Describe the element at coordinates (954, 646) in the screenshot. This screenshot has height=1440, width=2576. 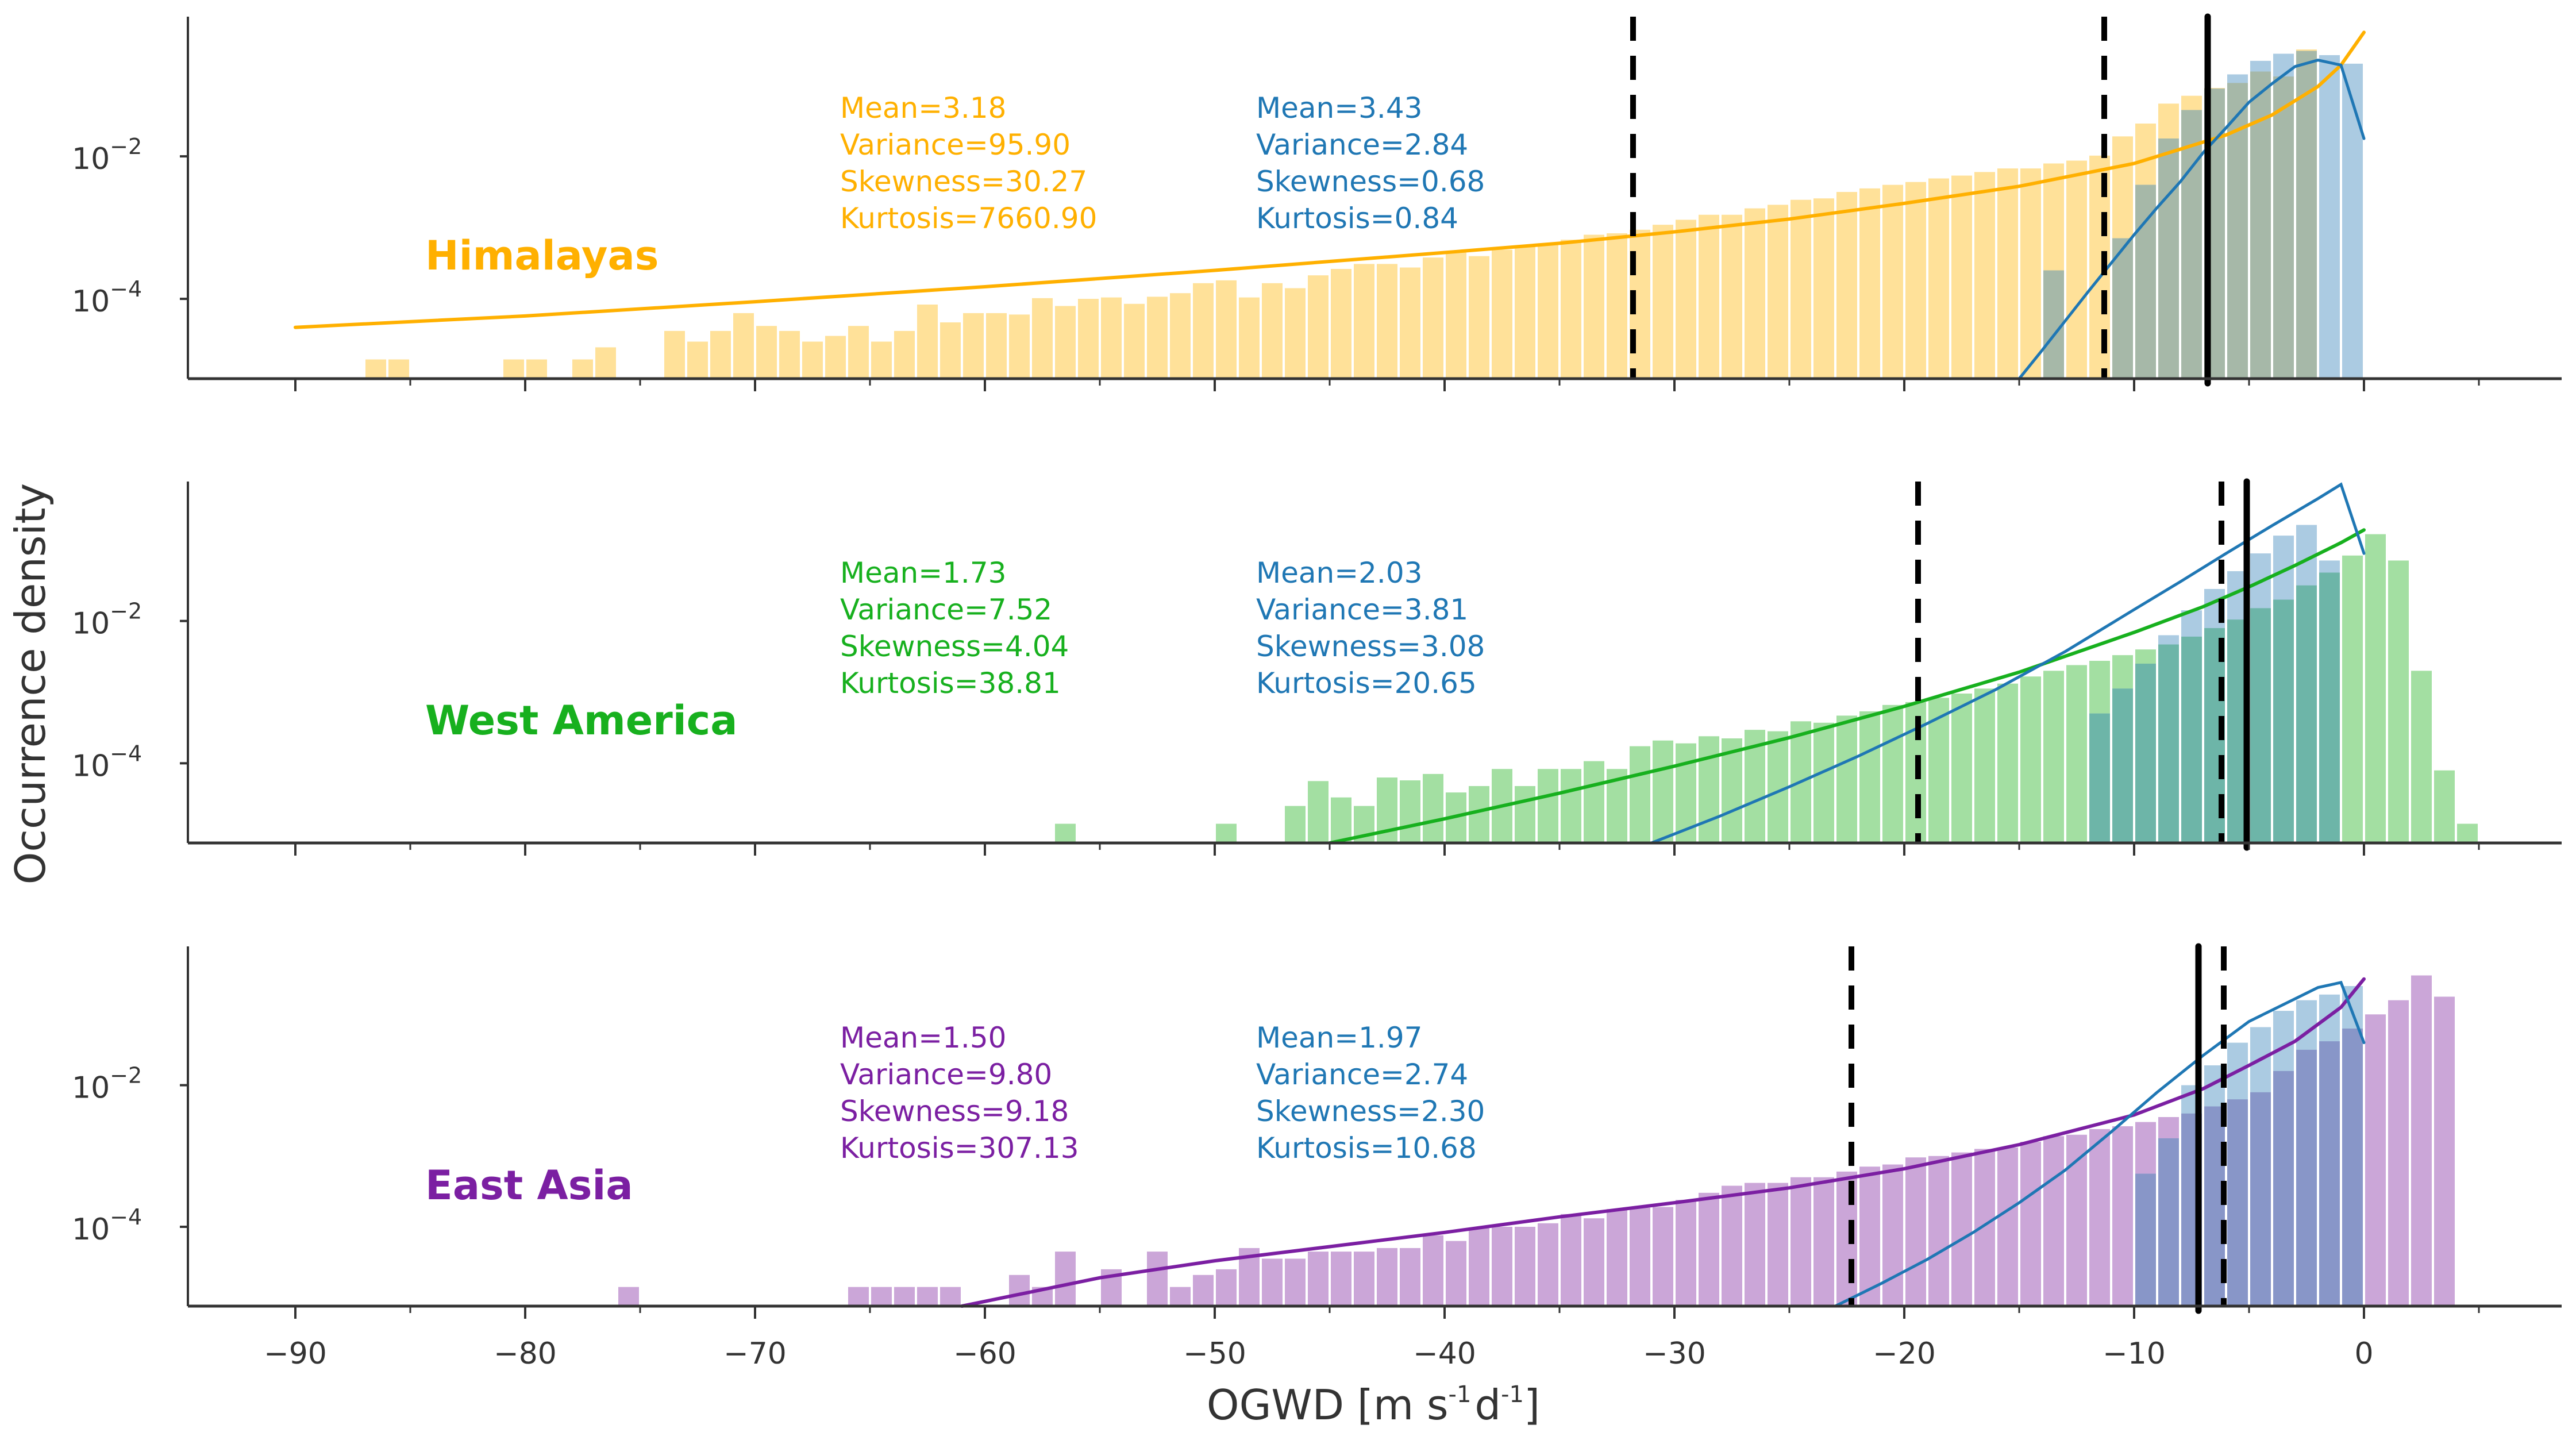
I see `region-stat-skewness: Skewness=4.04` at that location.